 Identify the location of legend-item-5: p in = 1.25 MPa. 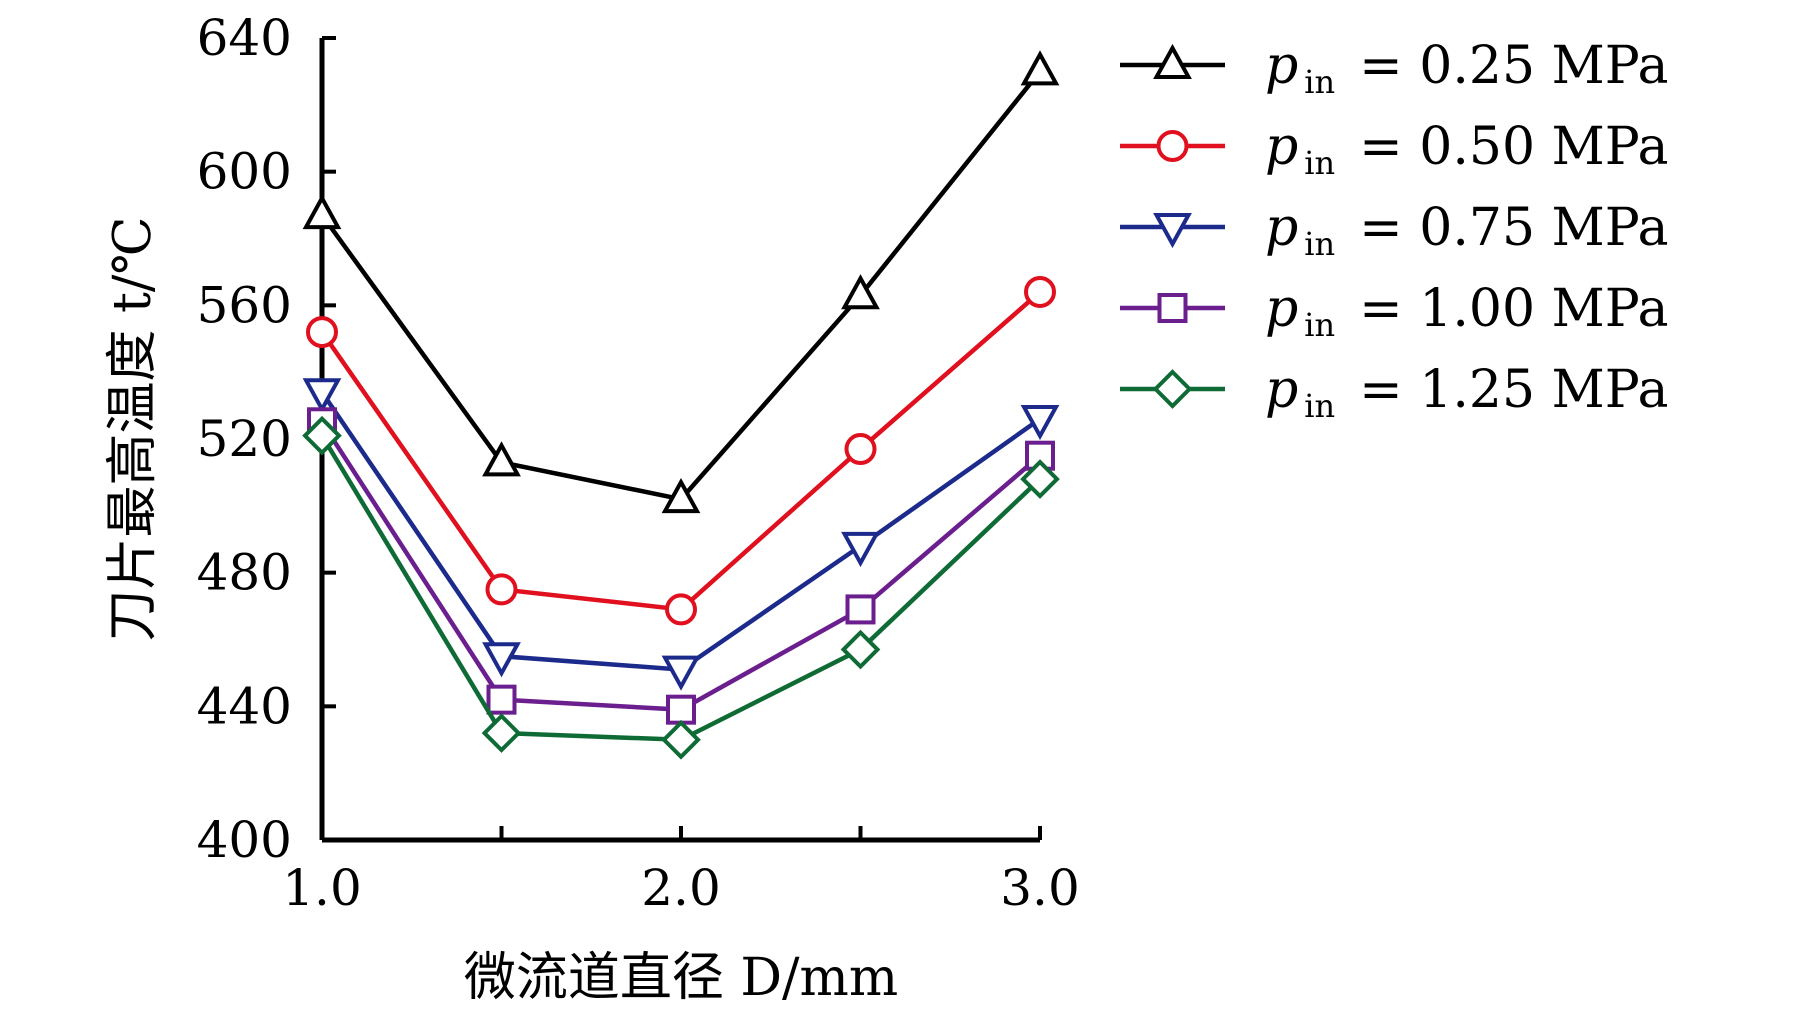
(1394, 392).